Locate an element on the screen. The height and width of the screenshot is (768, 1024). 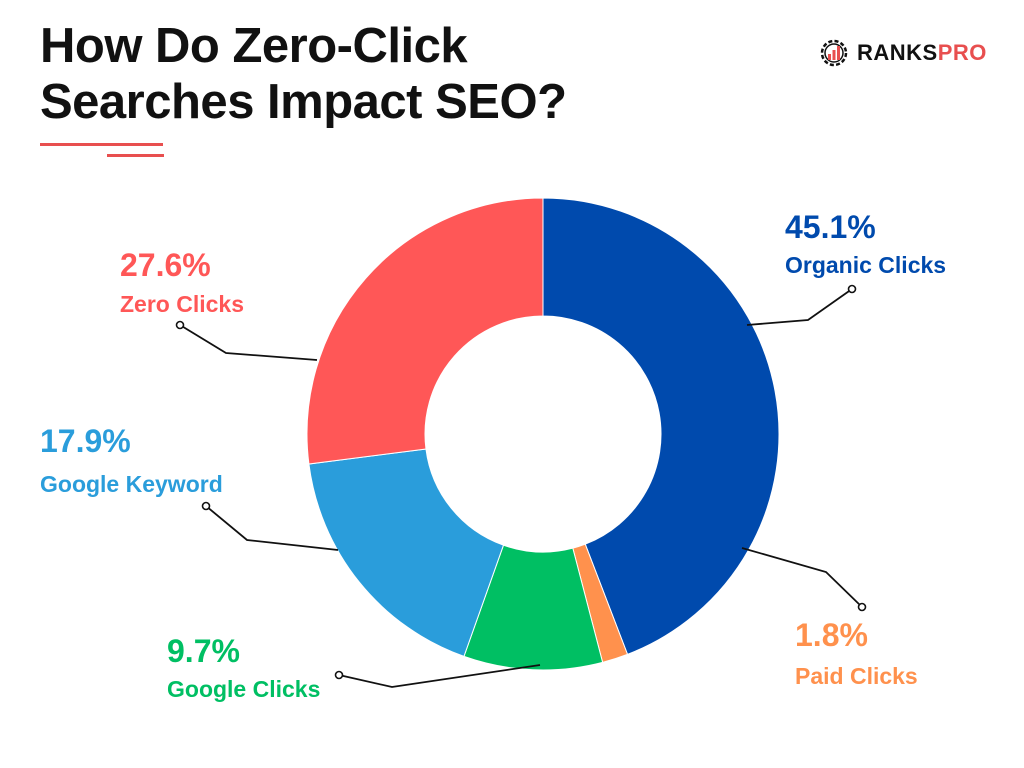
title-underline-short is located at coordinates (135, 155).